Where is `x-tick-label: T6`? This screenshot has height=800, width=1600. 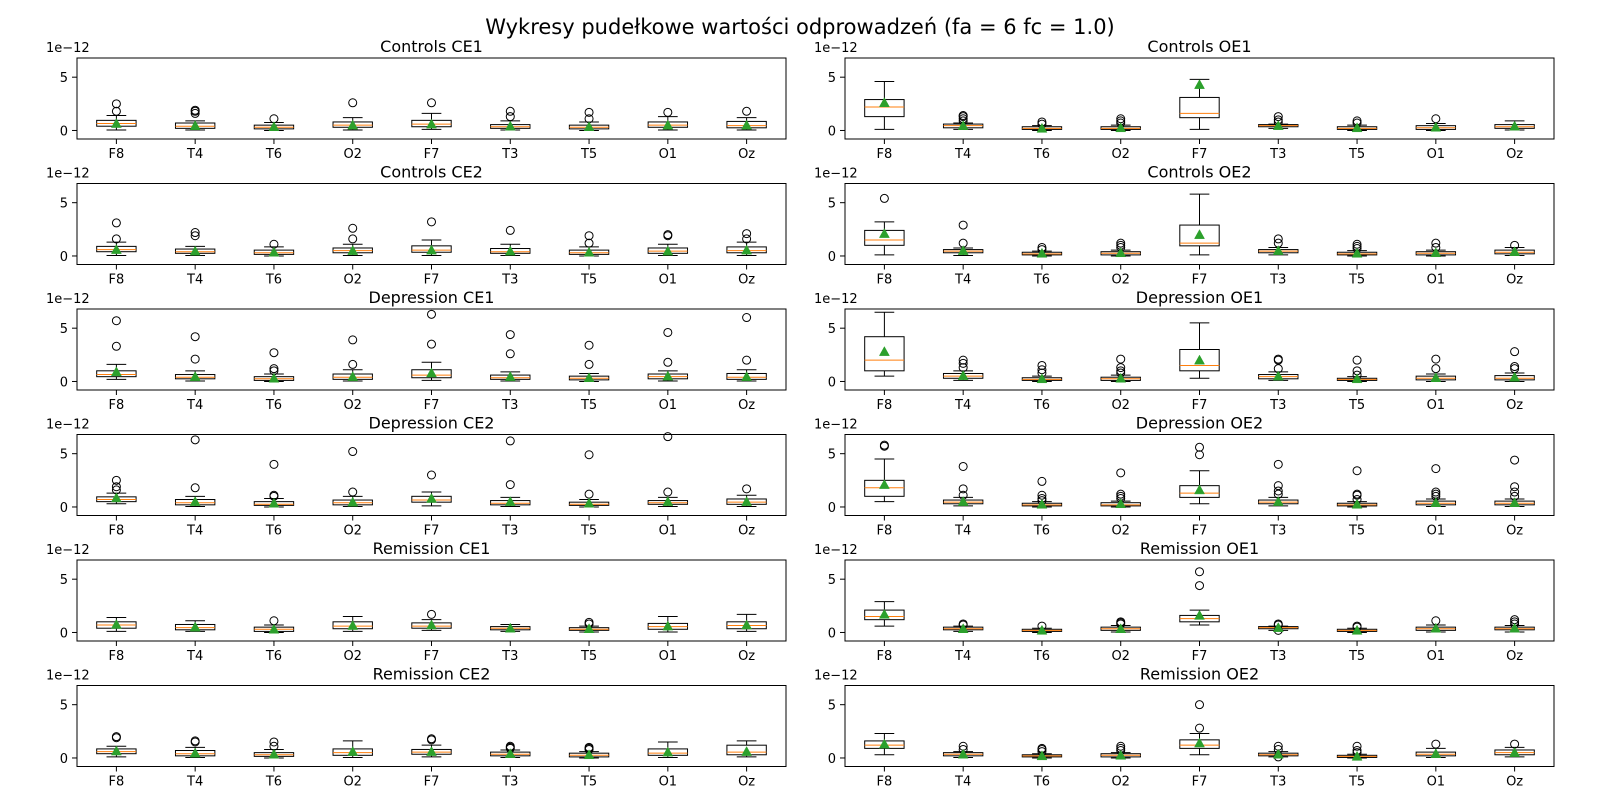 x-tick-label: T6 is located at coordinates (1041, 405).